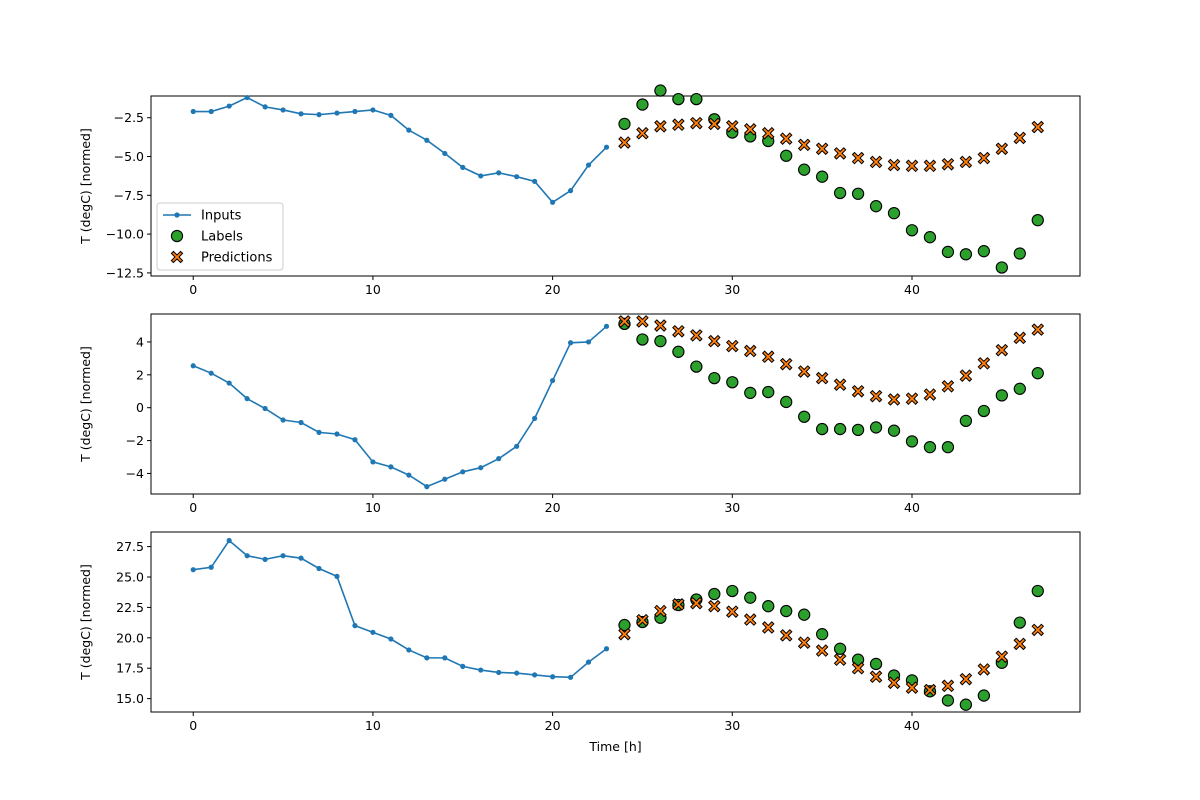 The height and width of the screenshot is (800, 1200). What do you see at coordinates (912, 725) in the screenshot?
I see `x-tick-label: 40` at bounding box center [912, 725].